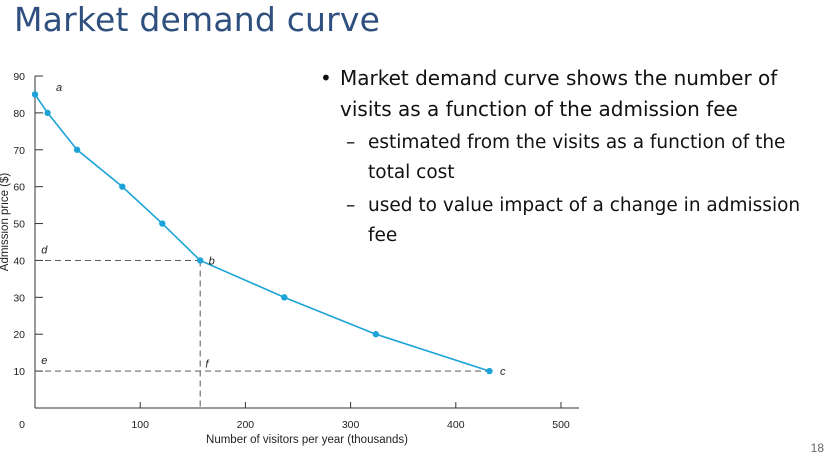 This screenshot has height=463, width=836. I want to click on x-tick-label: 400, so click(456, 425).